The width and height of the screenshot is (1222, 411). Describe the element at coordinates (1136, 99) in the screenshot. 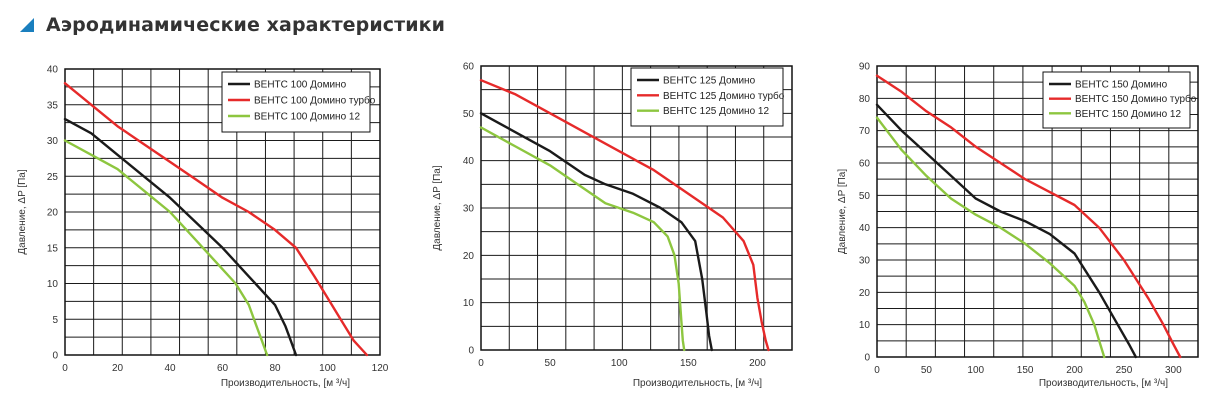

I see `legend-label: ВЕНТС 150 Домино турбо` at that location.